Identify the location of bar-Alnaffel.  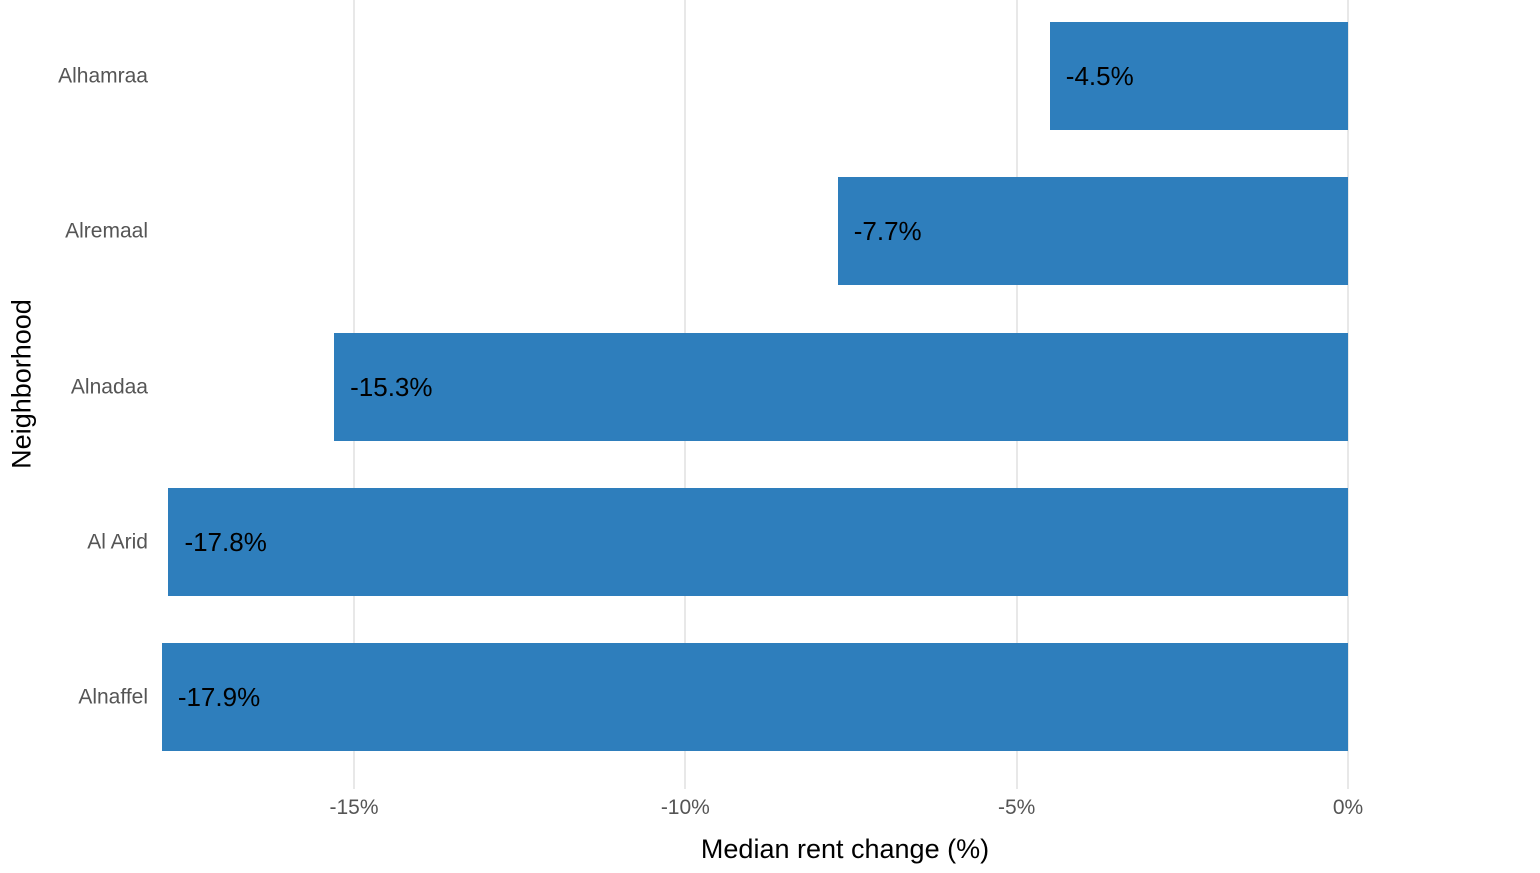
(754, 697).